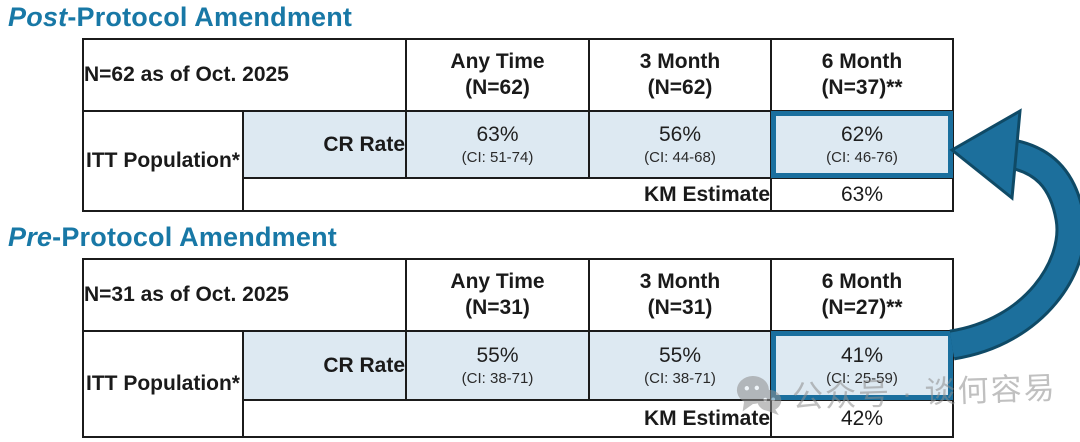 This screenshot has height=442, width=1080. What do you see at coordinates (38, 17) in the screenshot?
I see `post-title-prefix: Post` at bounding box center [38, 17].